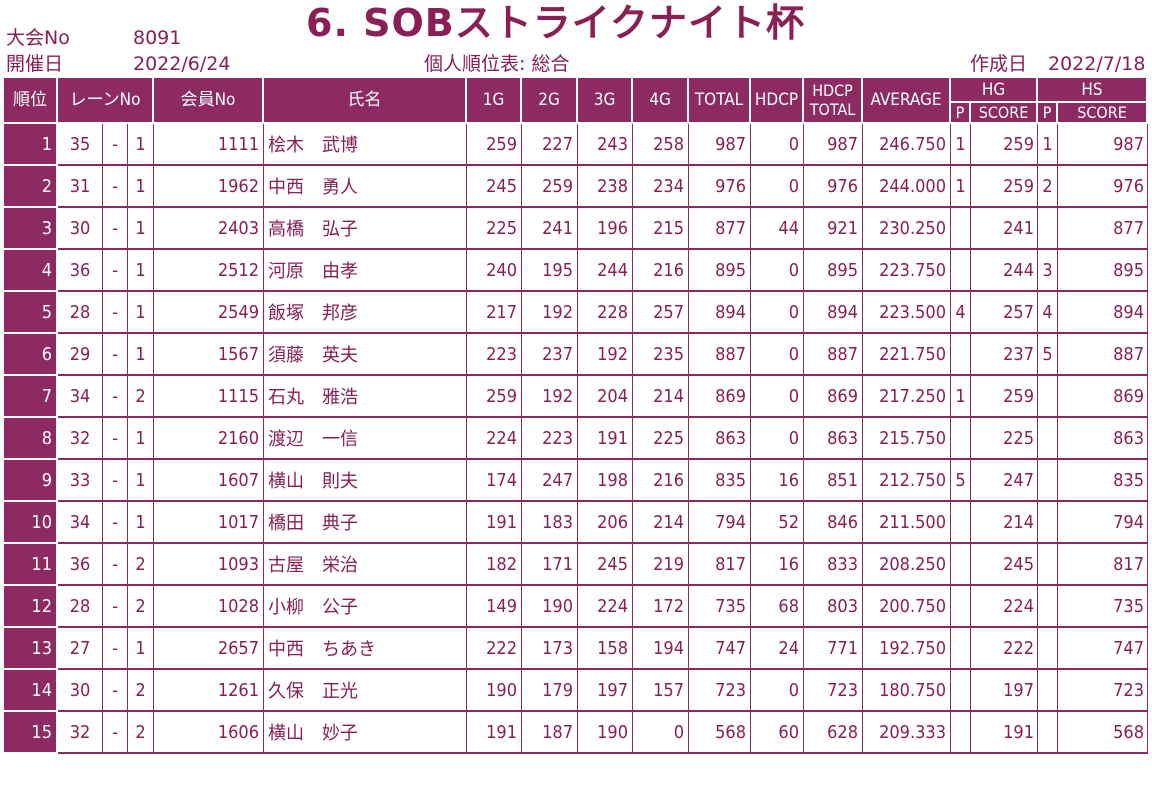 This screenshot has height=796, width=1152. Describe the element at coordinates (907, 439) in the screenshot. I see `average-score: 215.750` at that location.